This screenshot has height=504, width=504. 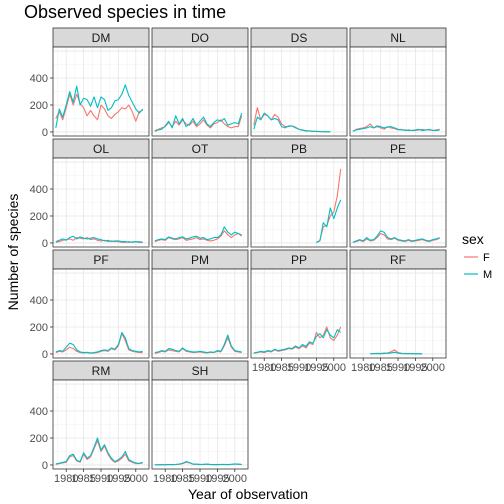 I want to click on facet-DS: DS, so click(x=299, y=82).